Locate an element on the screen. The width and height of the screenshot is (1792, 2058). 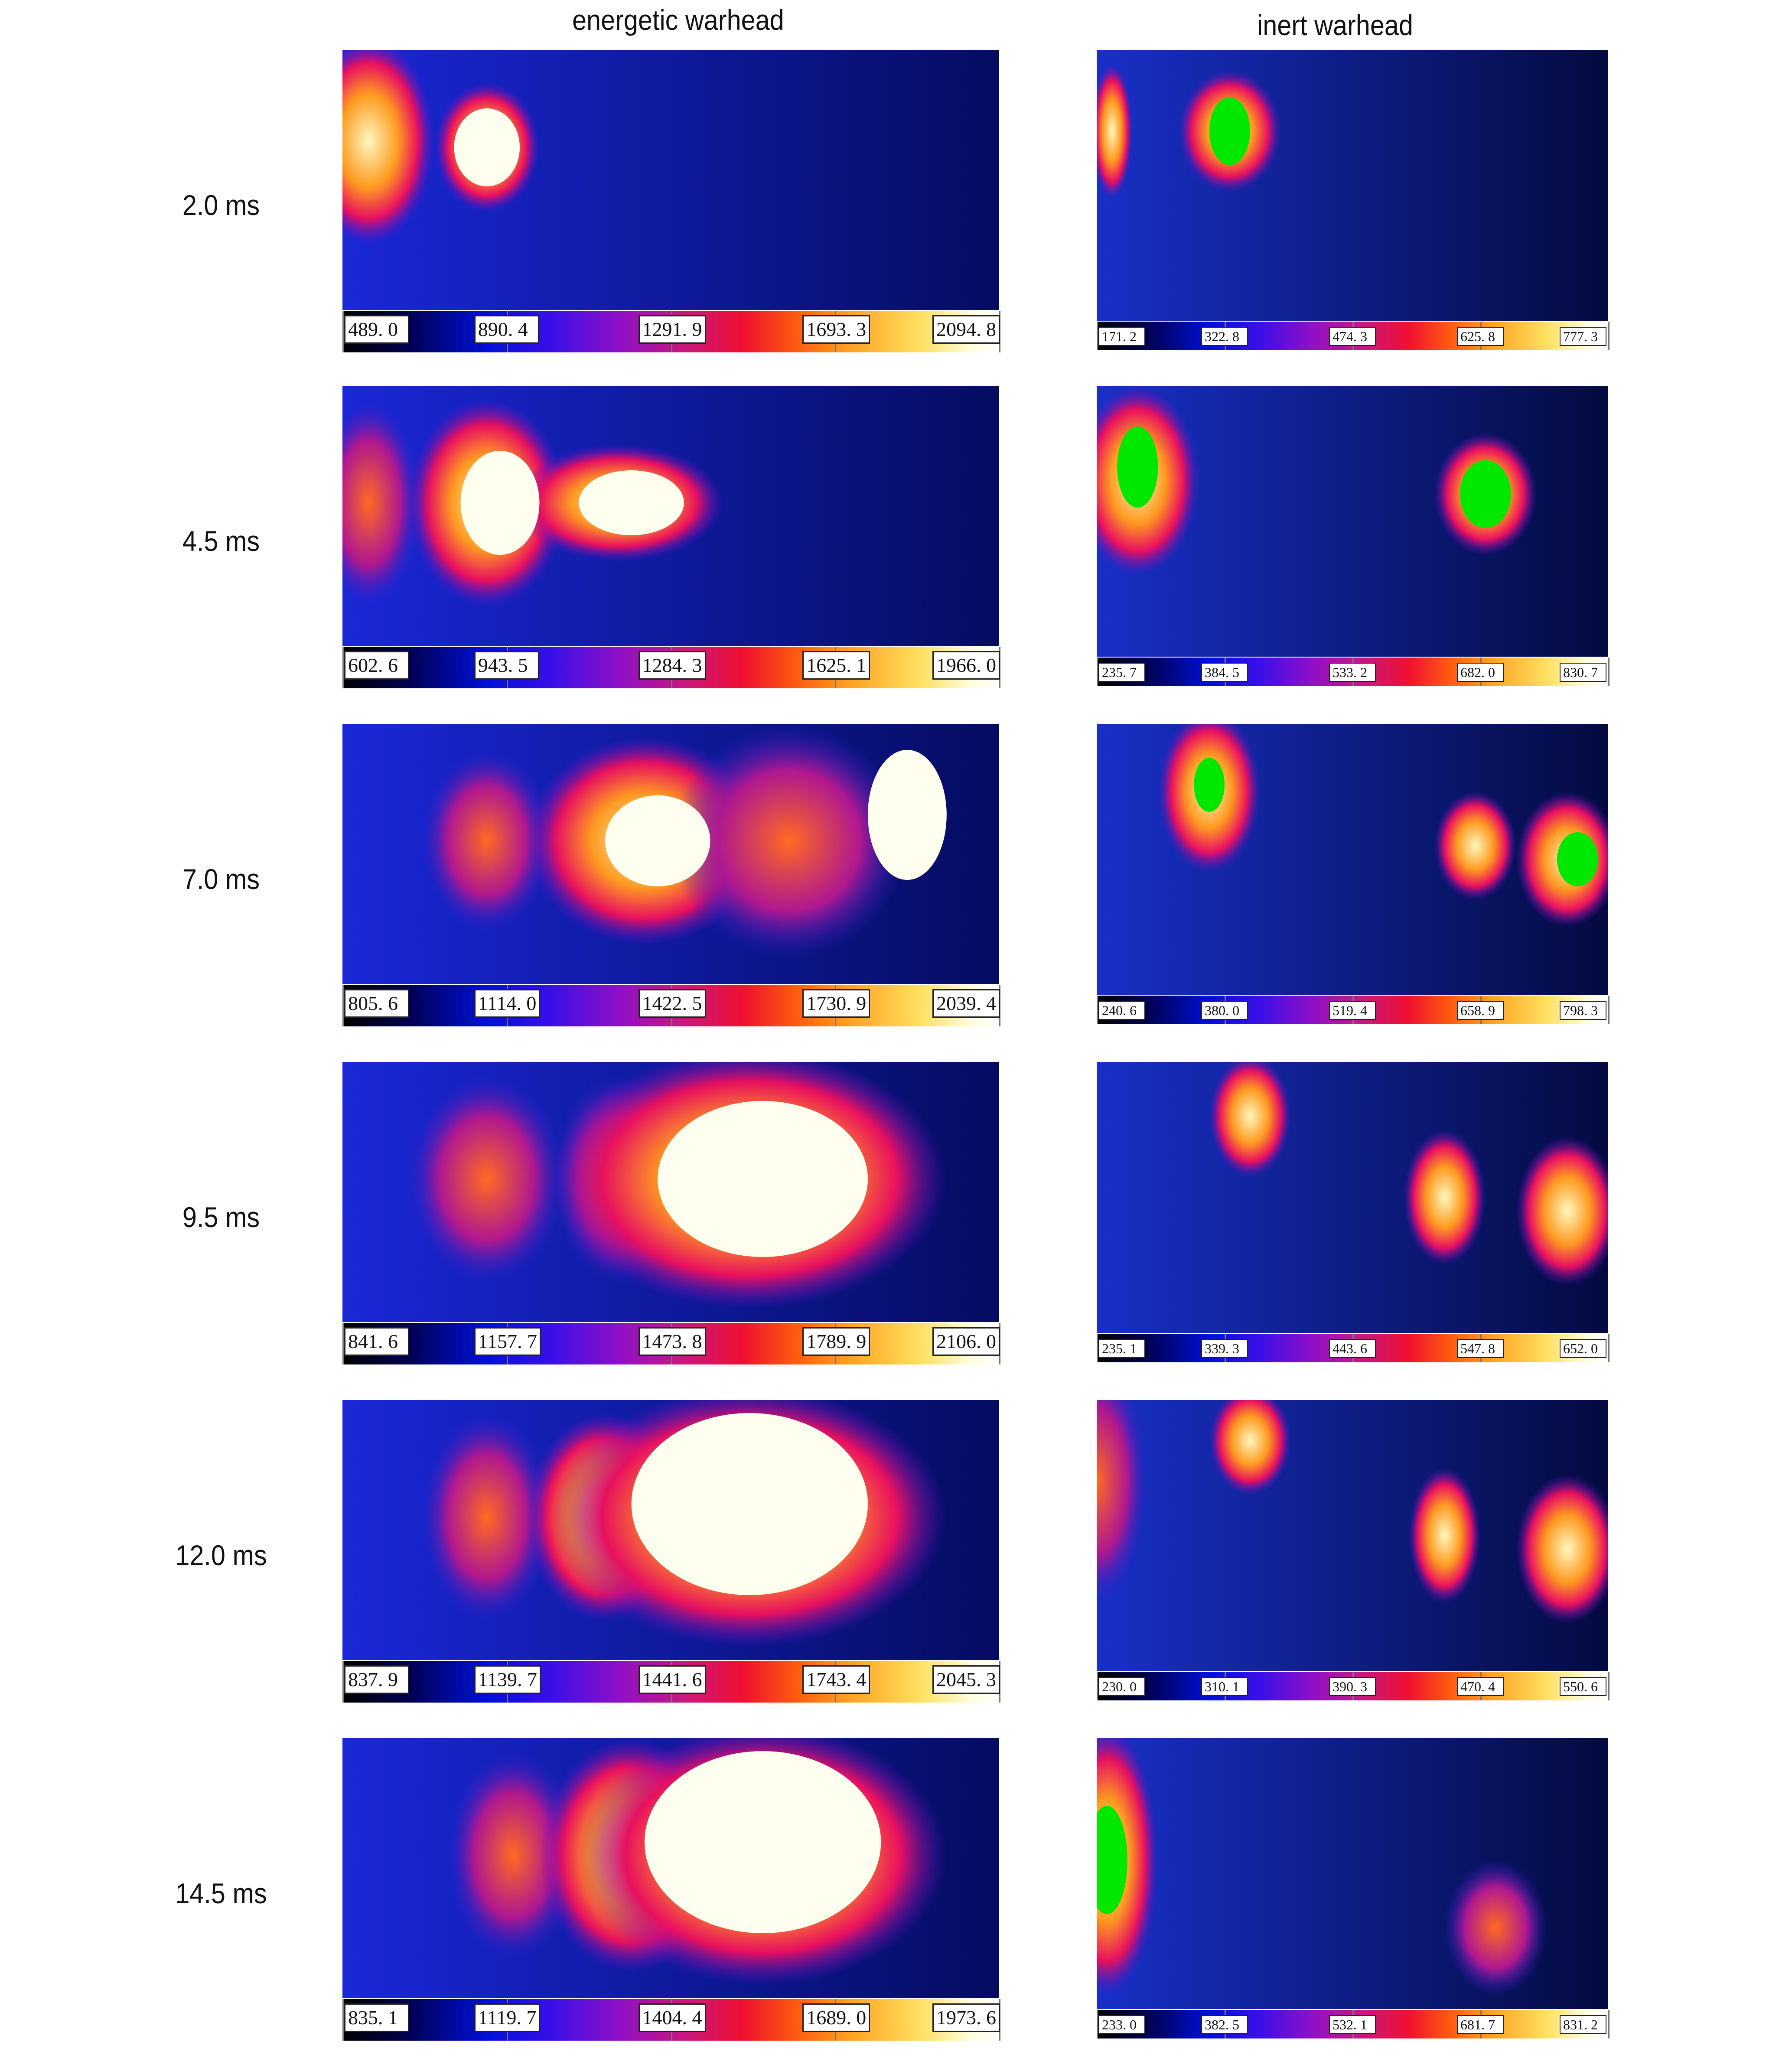
time-label: 14.5 ms is located at coordinates (221, 1893).